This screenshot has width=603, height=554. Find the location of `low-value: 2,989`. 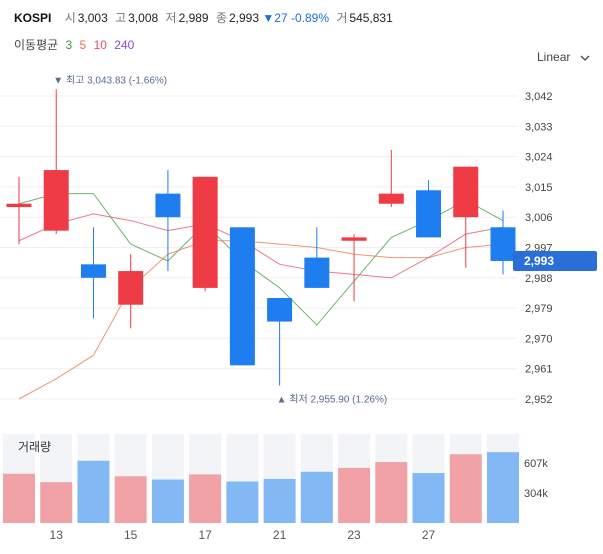

low-value: 2,989 is located at coordinates (193, 18).